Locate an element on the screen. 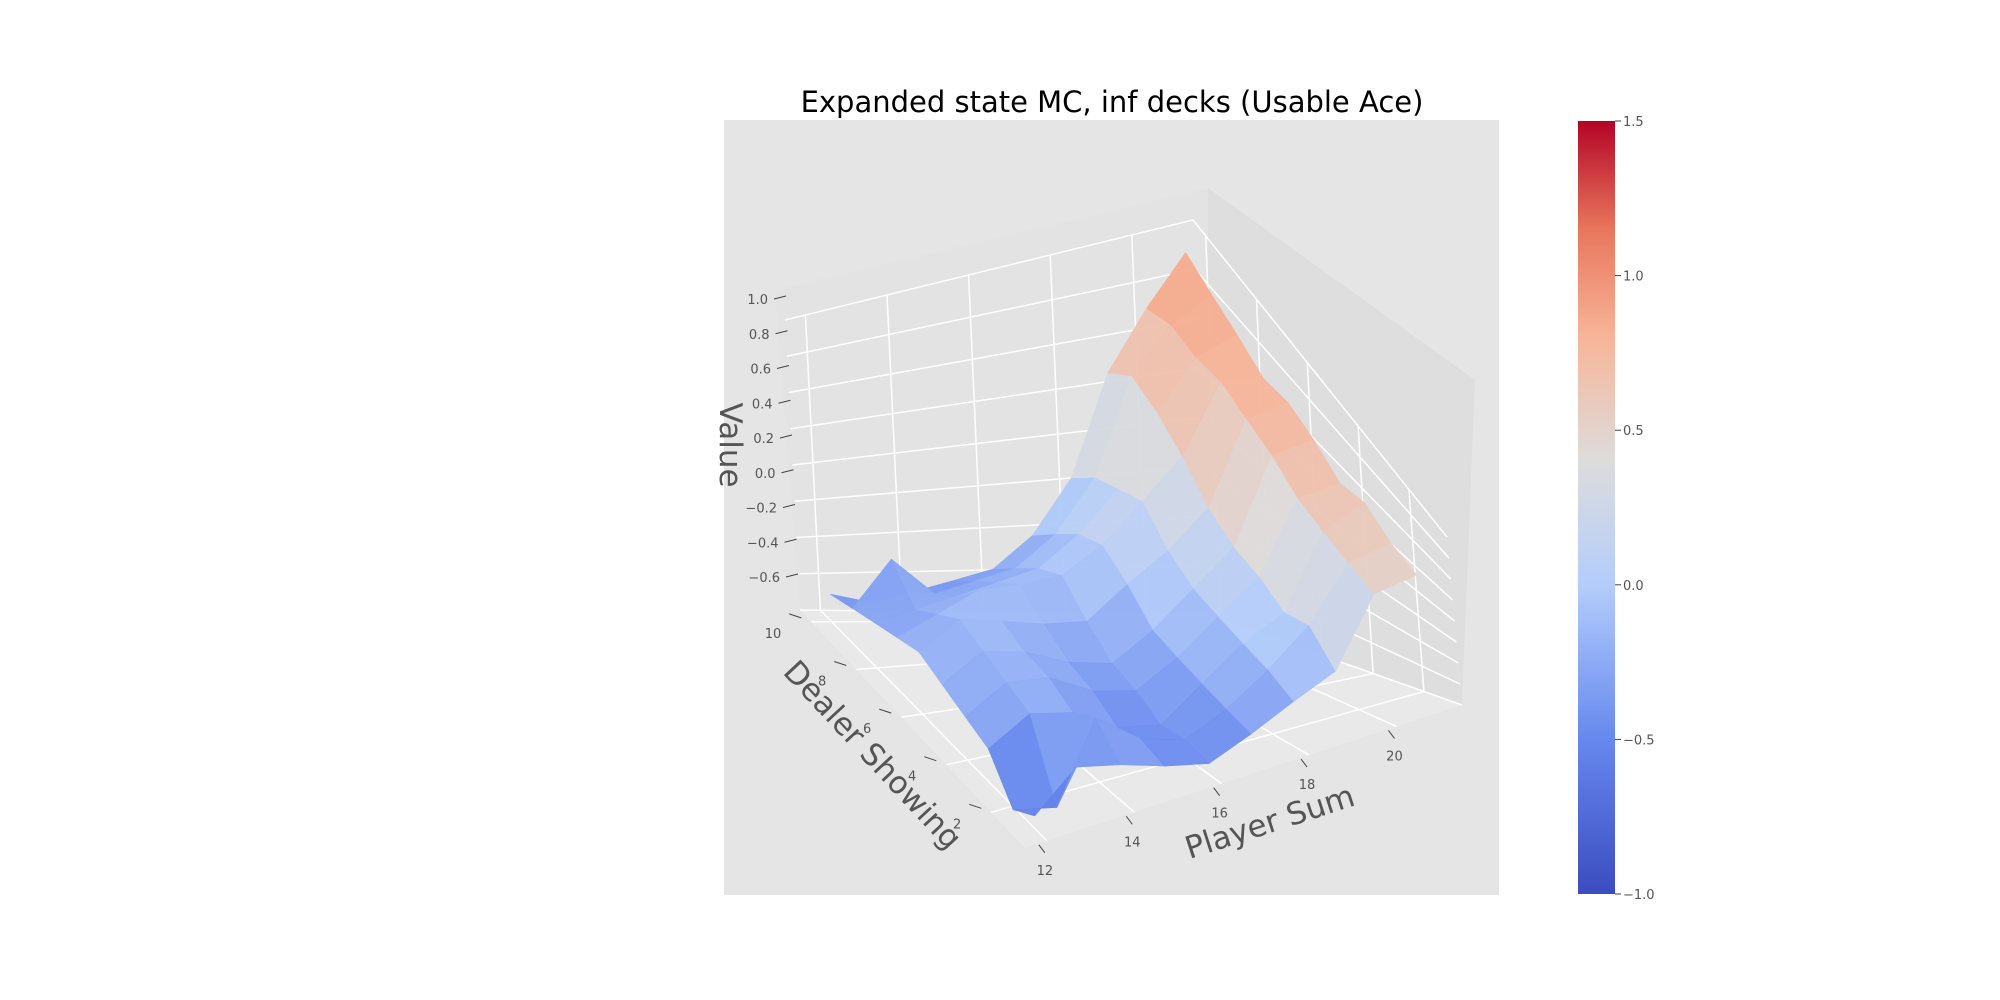  floor-grid-line is located at coordinates (933, 725).